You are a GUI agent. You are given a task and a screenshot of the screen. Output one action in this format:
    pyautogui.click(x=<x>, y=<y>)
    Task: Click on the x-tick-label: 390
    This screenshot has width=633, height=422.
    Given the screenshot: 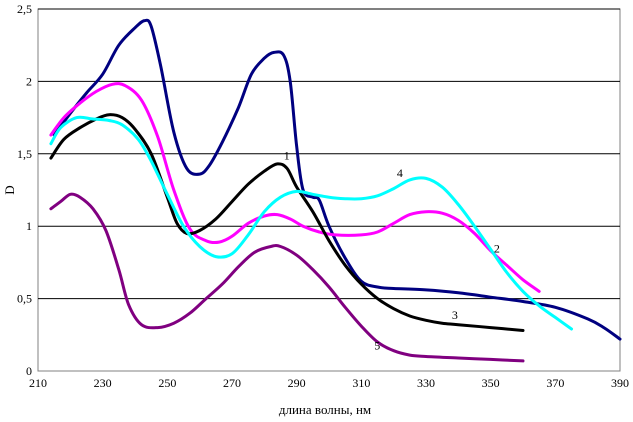 What is the action you would take?
    pyautogui.click(x=620, y=383)
    